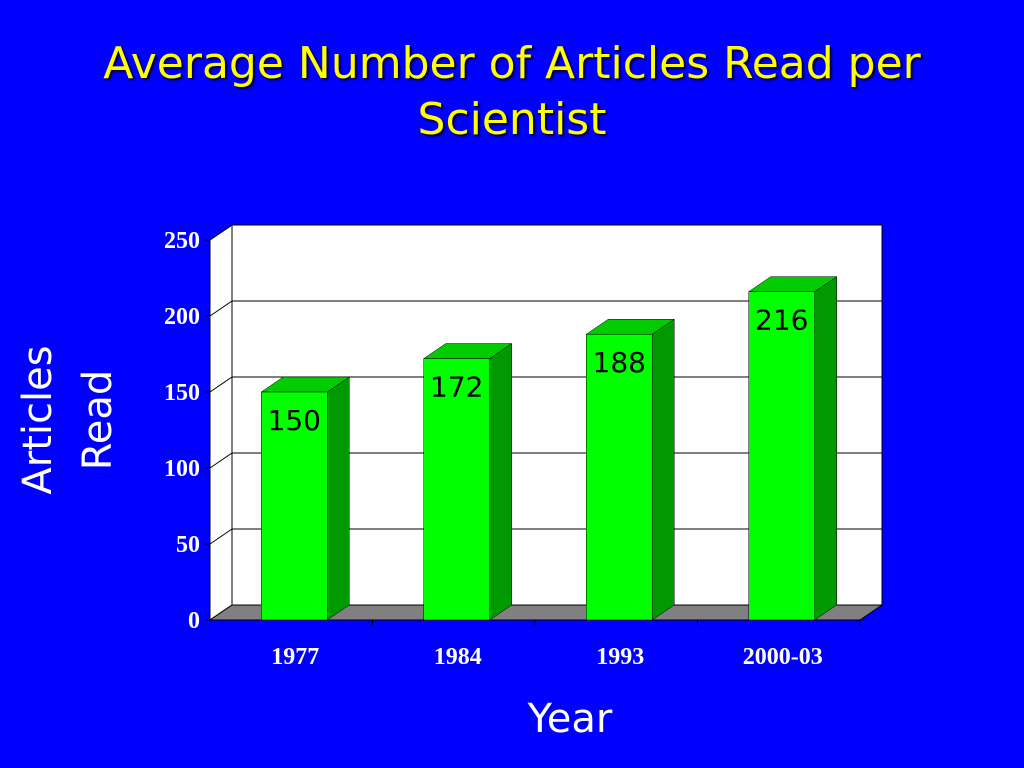  Describe the element at coordinates (182, 241) in the screenshot. I see `y-tick-label: 250` at that location.